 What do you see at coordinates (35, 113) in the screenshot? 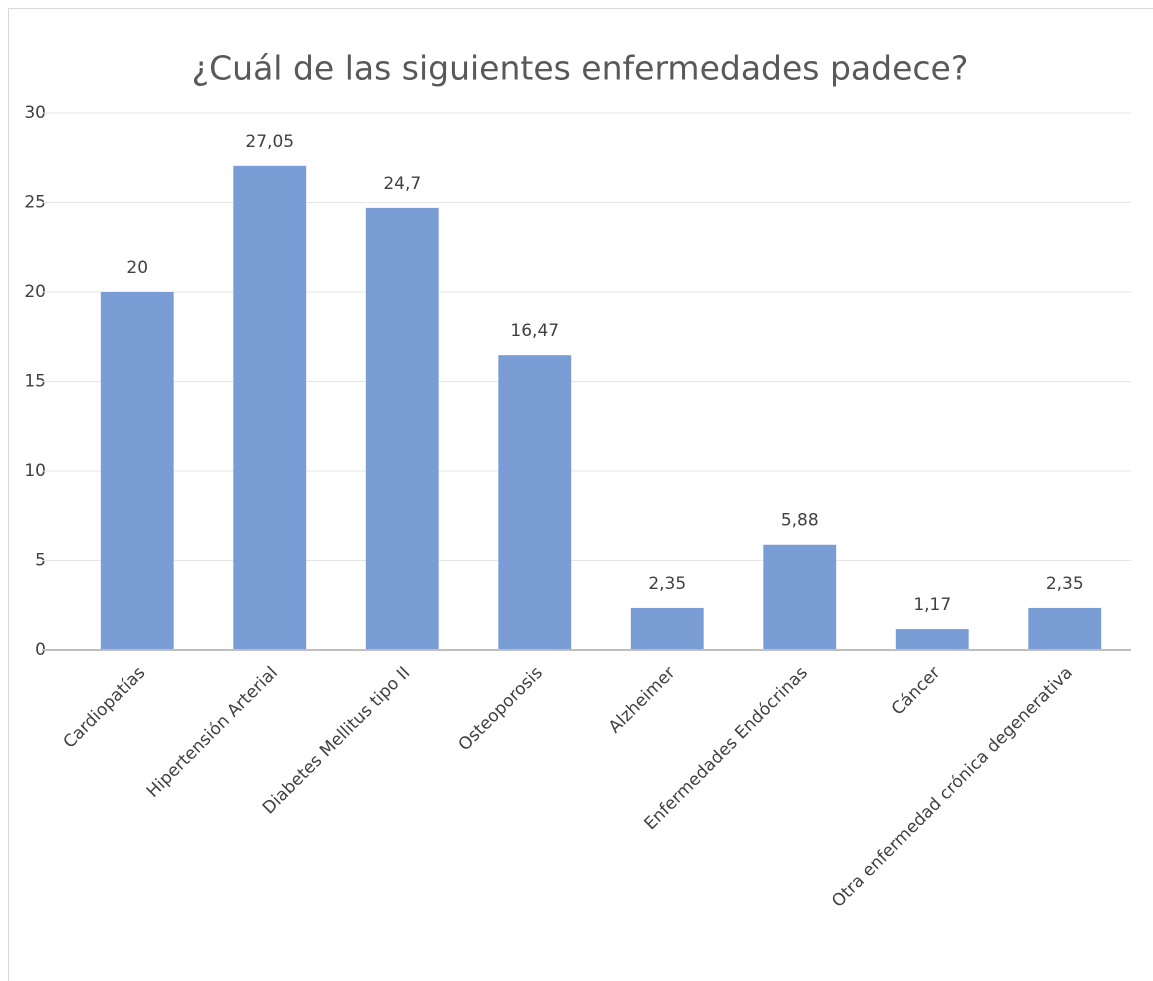
I see `y-tick-label: 30` at bounding box center [35, 113].